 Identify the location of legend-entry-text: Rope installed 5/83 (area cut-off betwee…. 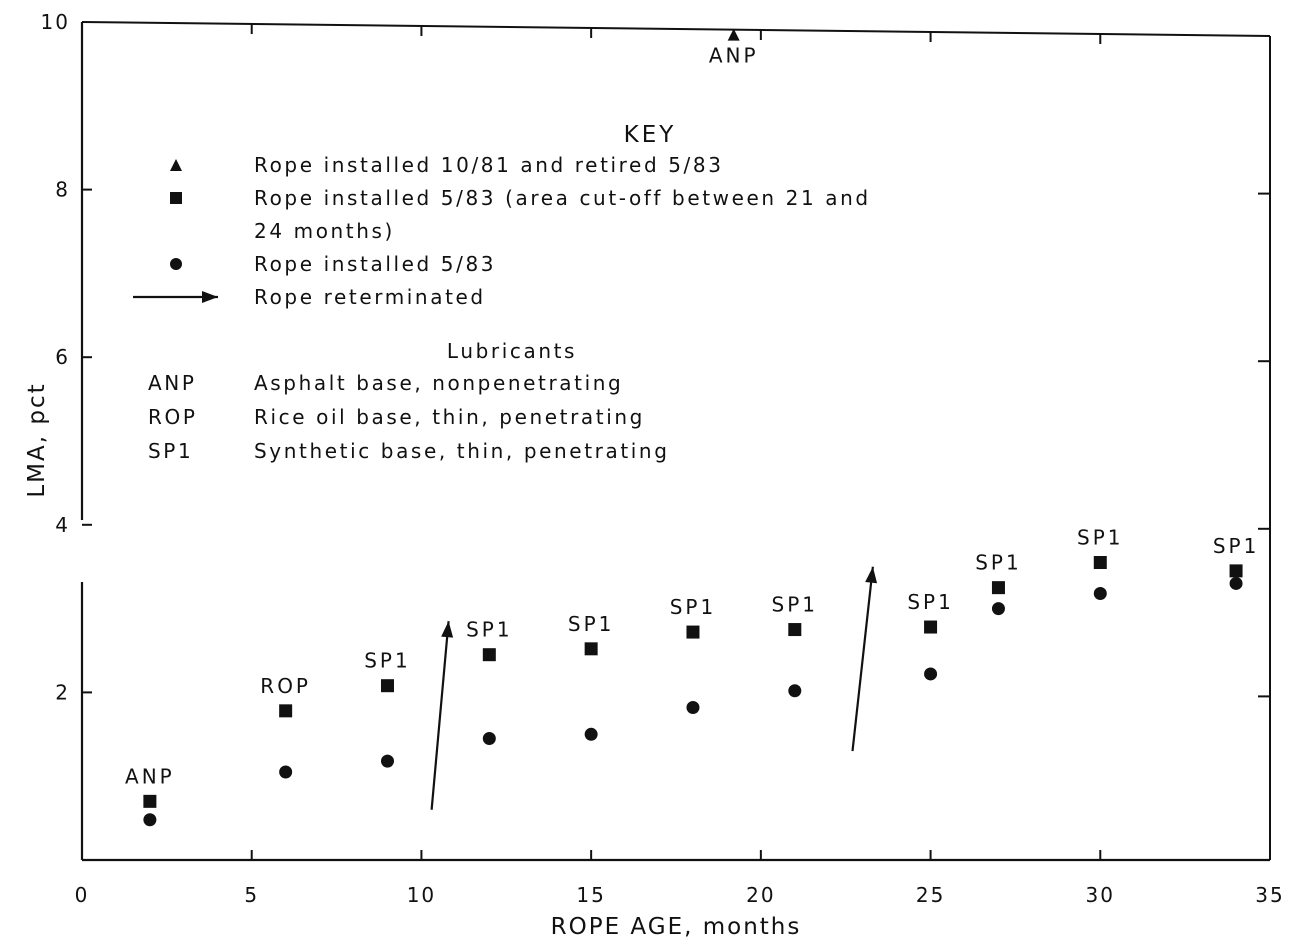
(562, 198).